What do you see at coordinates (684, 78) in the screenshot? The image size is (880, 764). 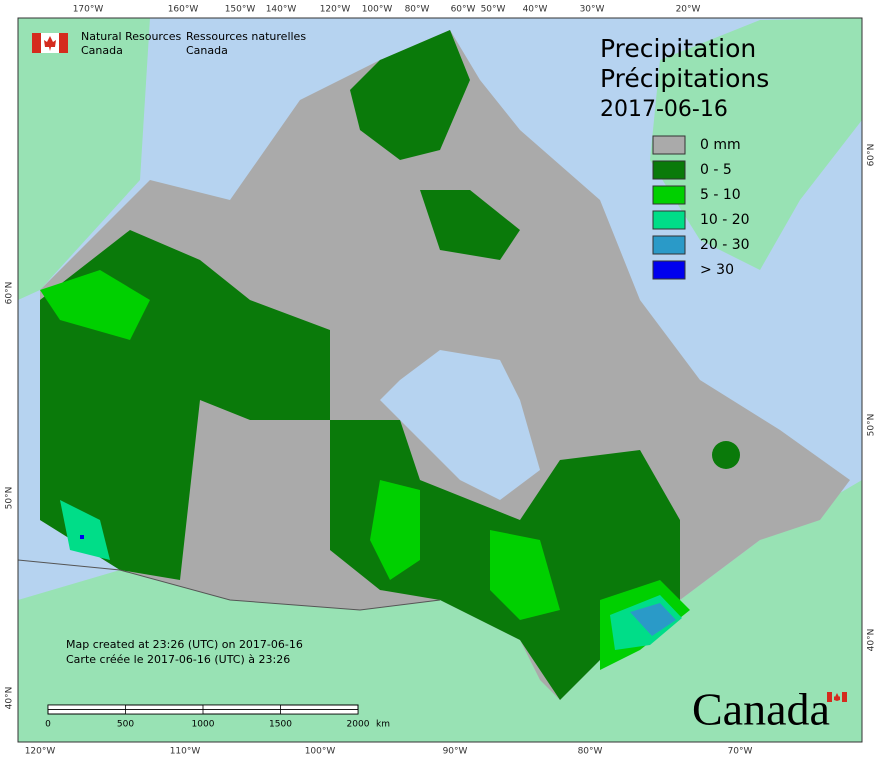 I see `title-fr: Précipitations` at bounding box center [684, 78].